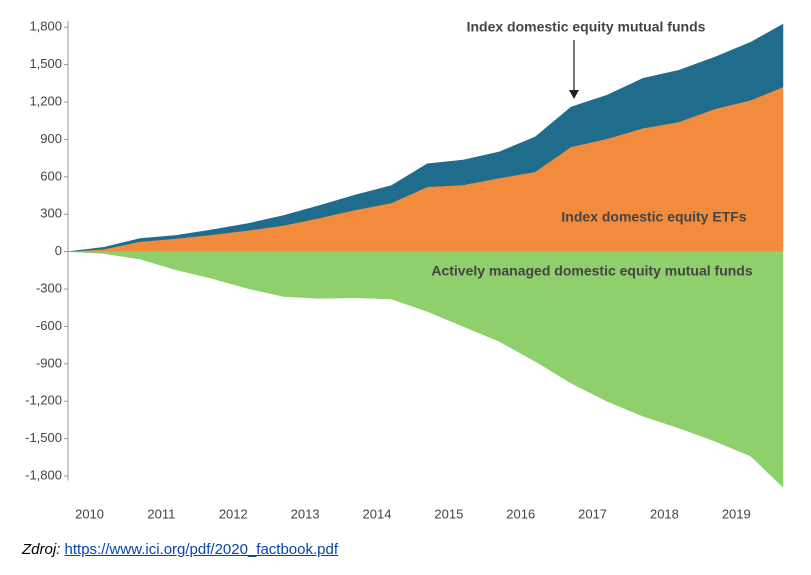 The height and width of the screenshot is (575, 811). I want to click on y-tick-label: 900, so click(51, 138).